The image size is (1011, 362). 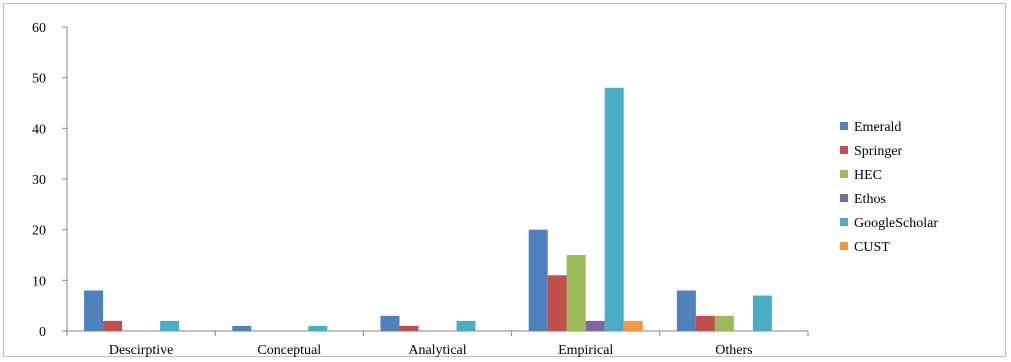 I want to click on y-tick-label: 40, so click(x=39, y=129).